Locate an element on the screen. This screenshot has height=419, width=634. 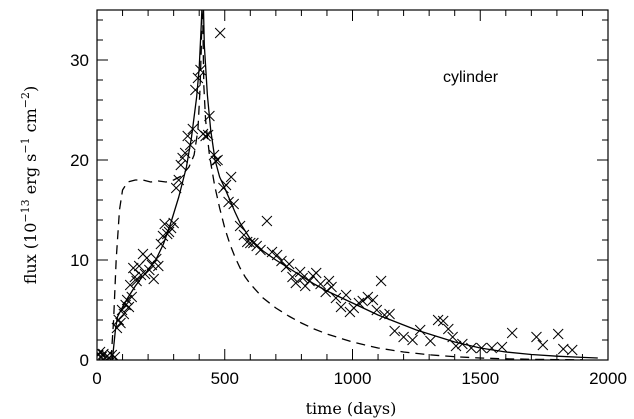
y-label-prefix: flux (10 is located at coordinates (30, 254).